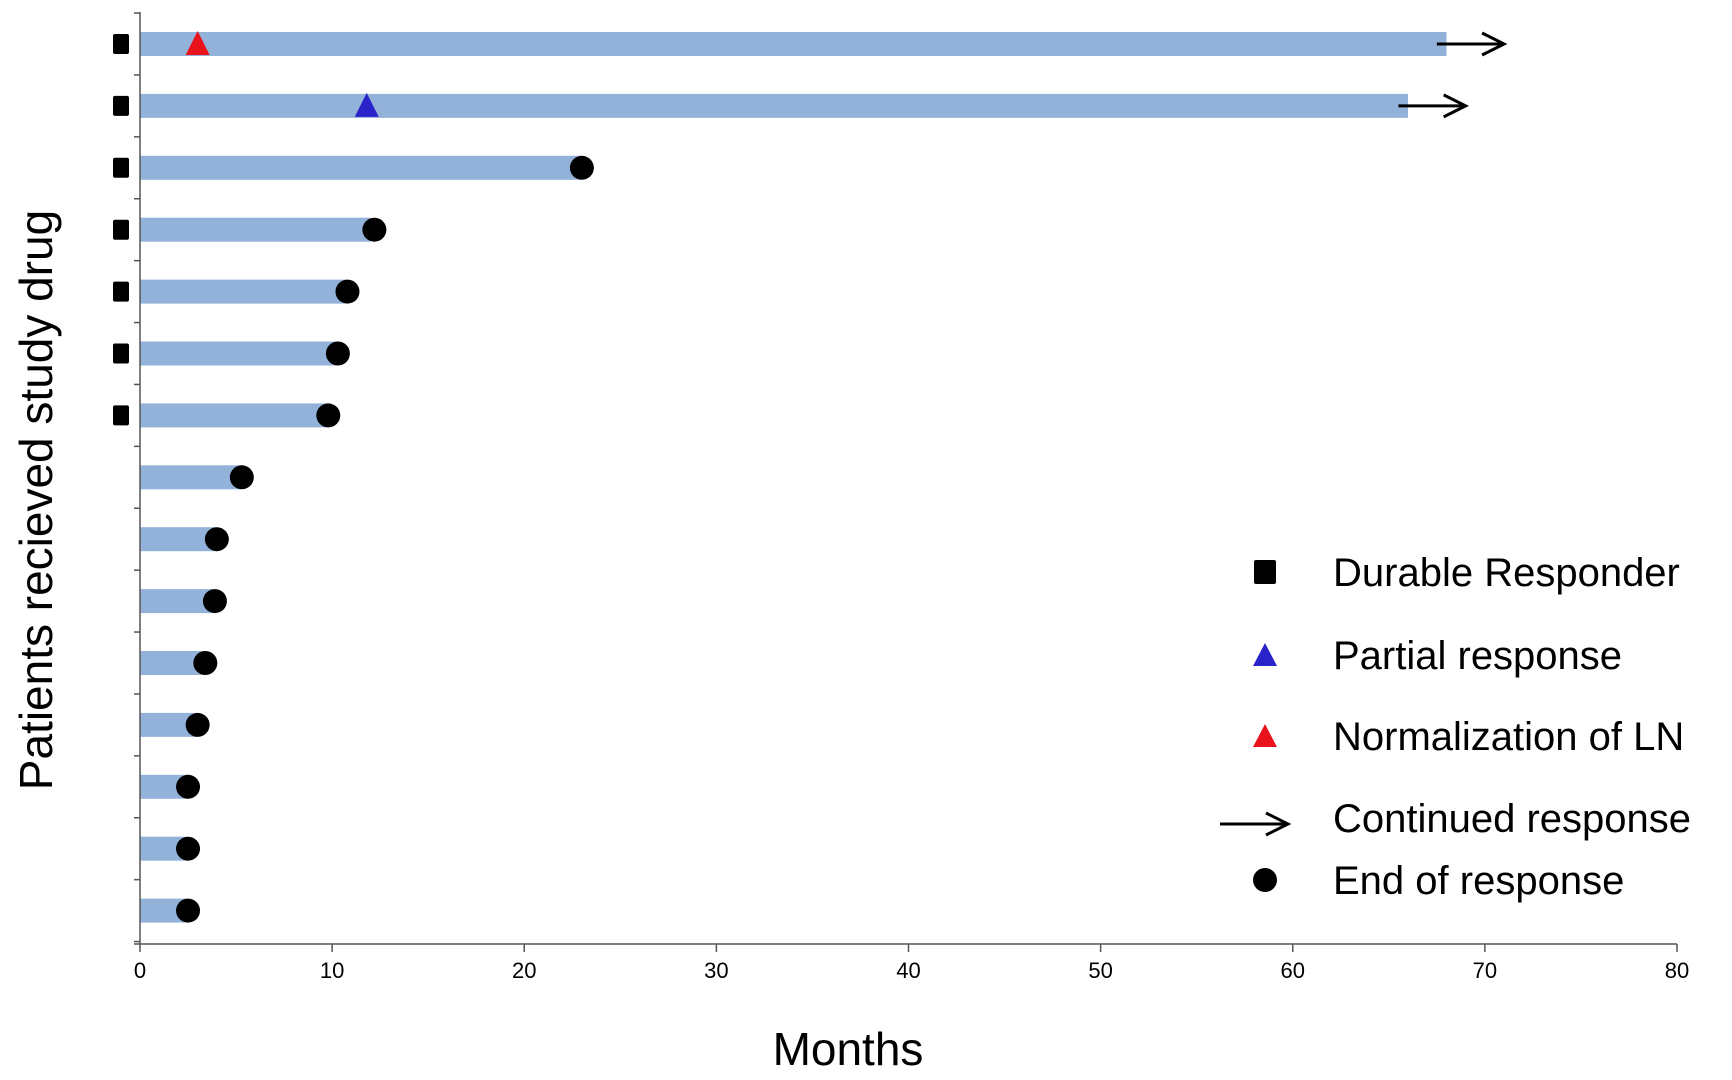  I want to click on legend-circle-icon, so click(1265, 880).